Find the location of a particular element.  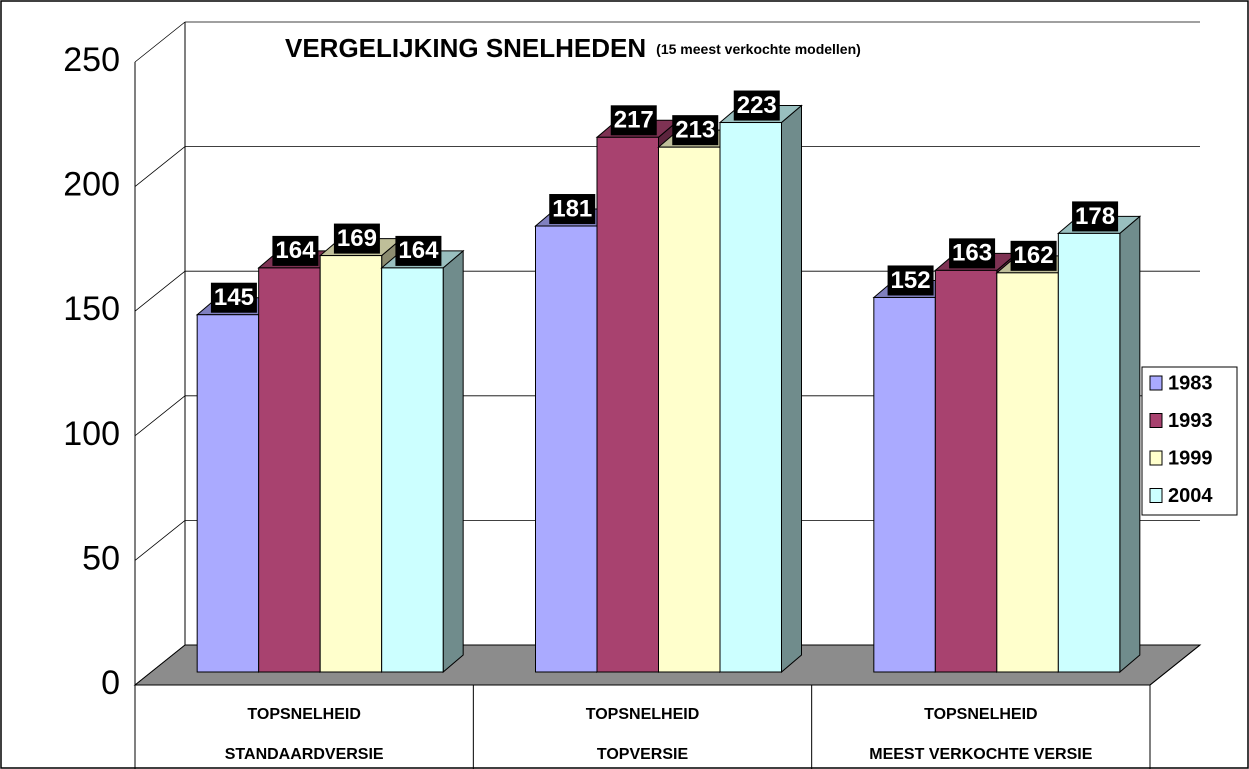

data-label: 223 is located at coordinates (757, 105).